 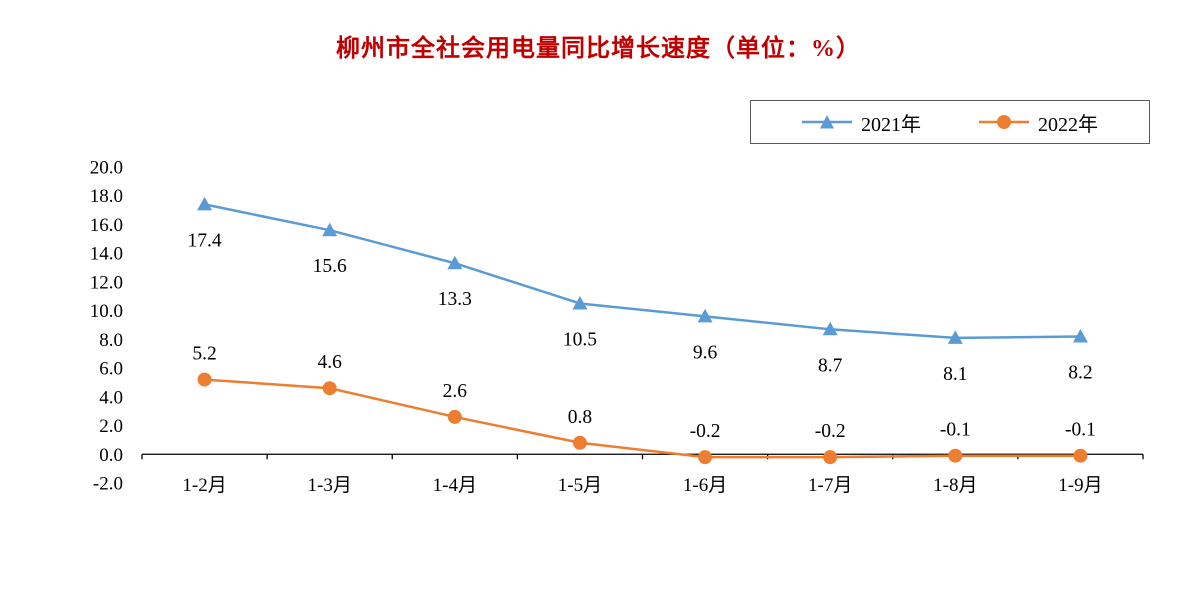 I want to click on data-label: 5.2, so click(x=204, y=354).